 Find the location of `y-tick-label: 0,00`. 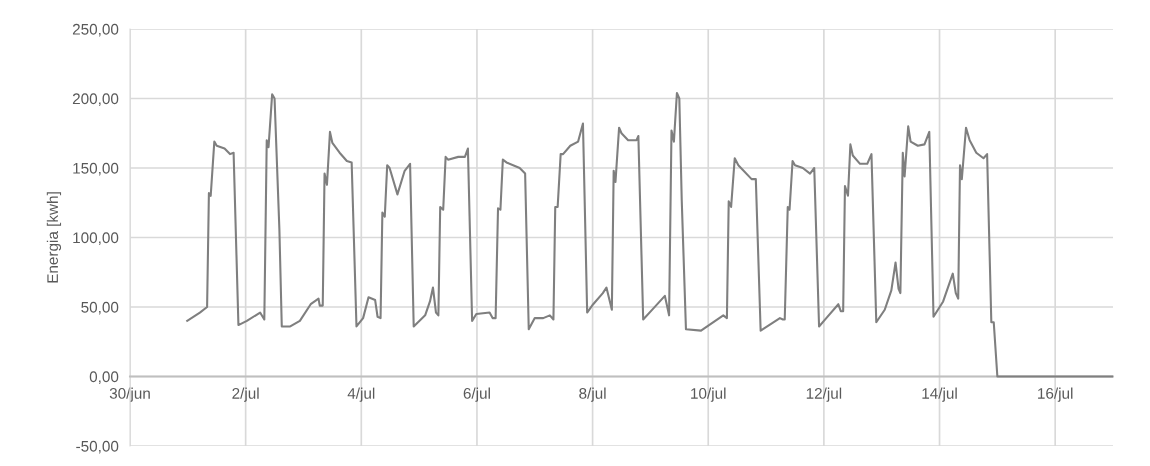

y-tick-label: 0,00 is located at coordinates (104, 377).